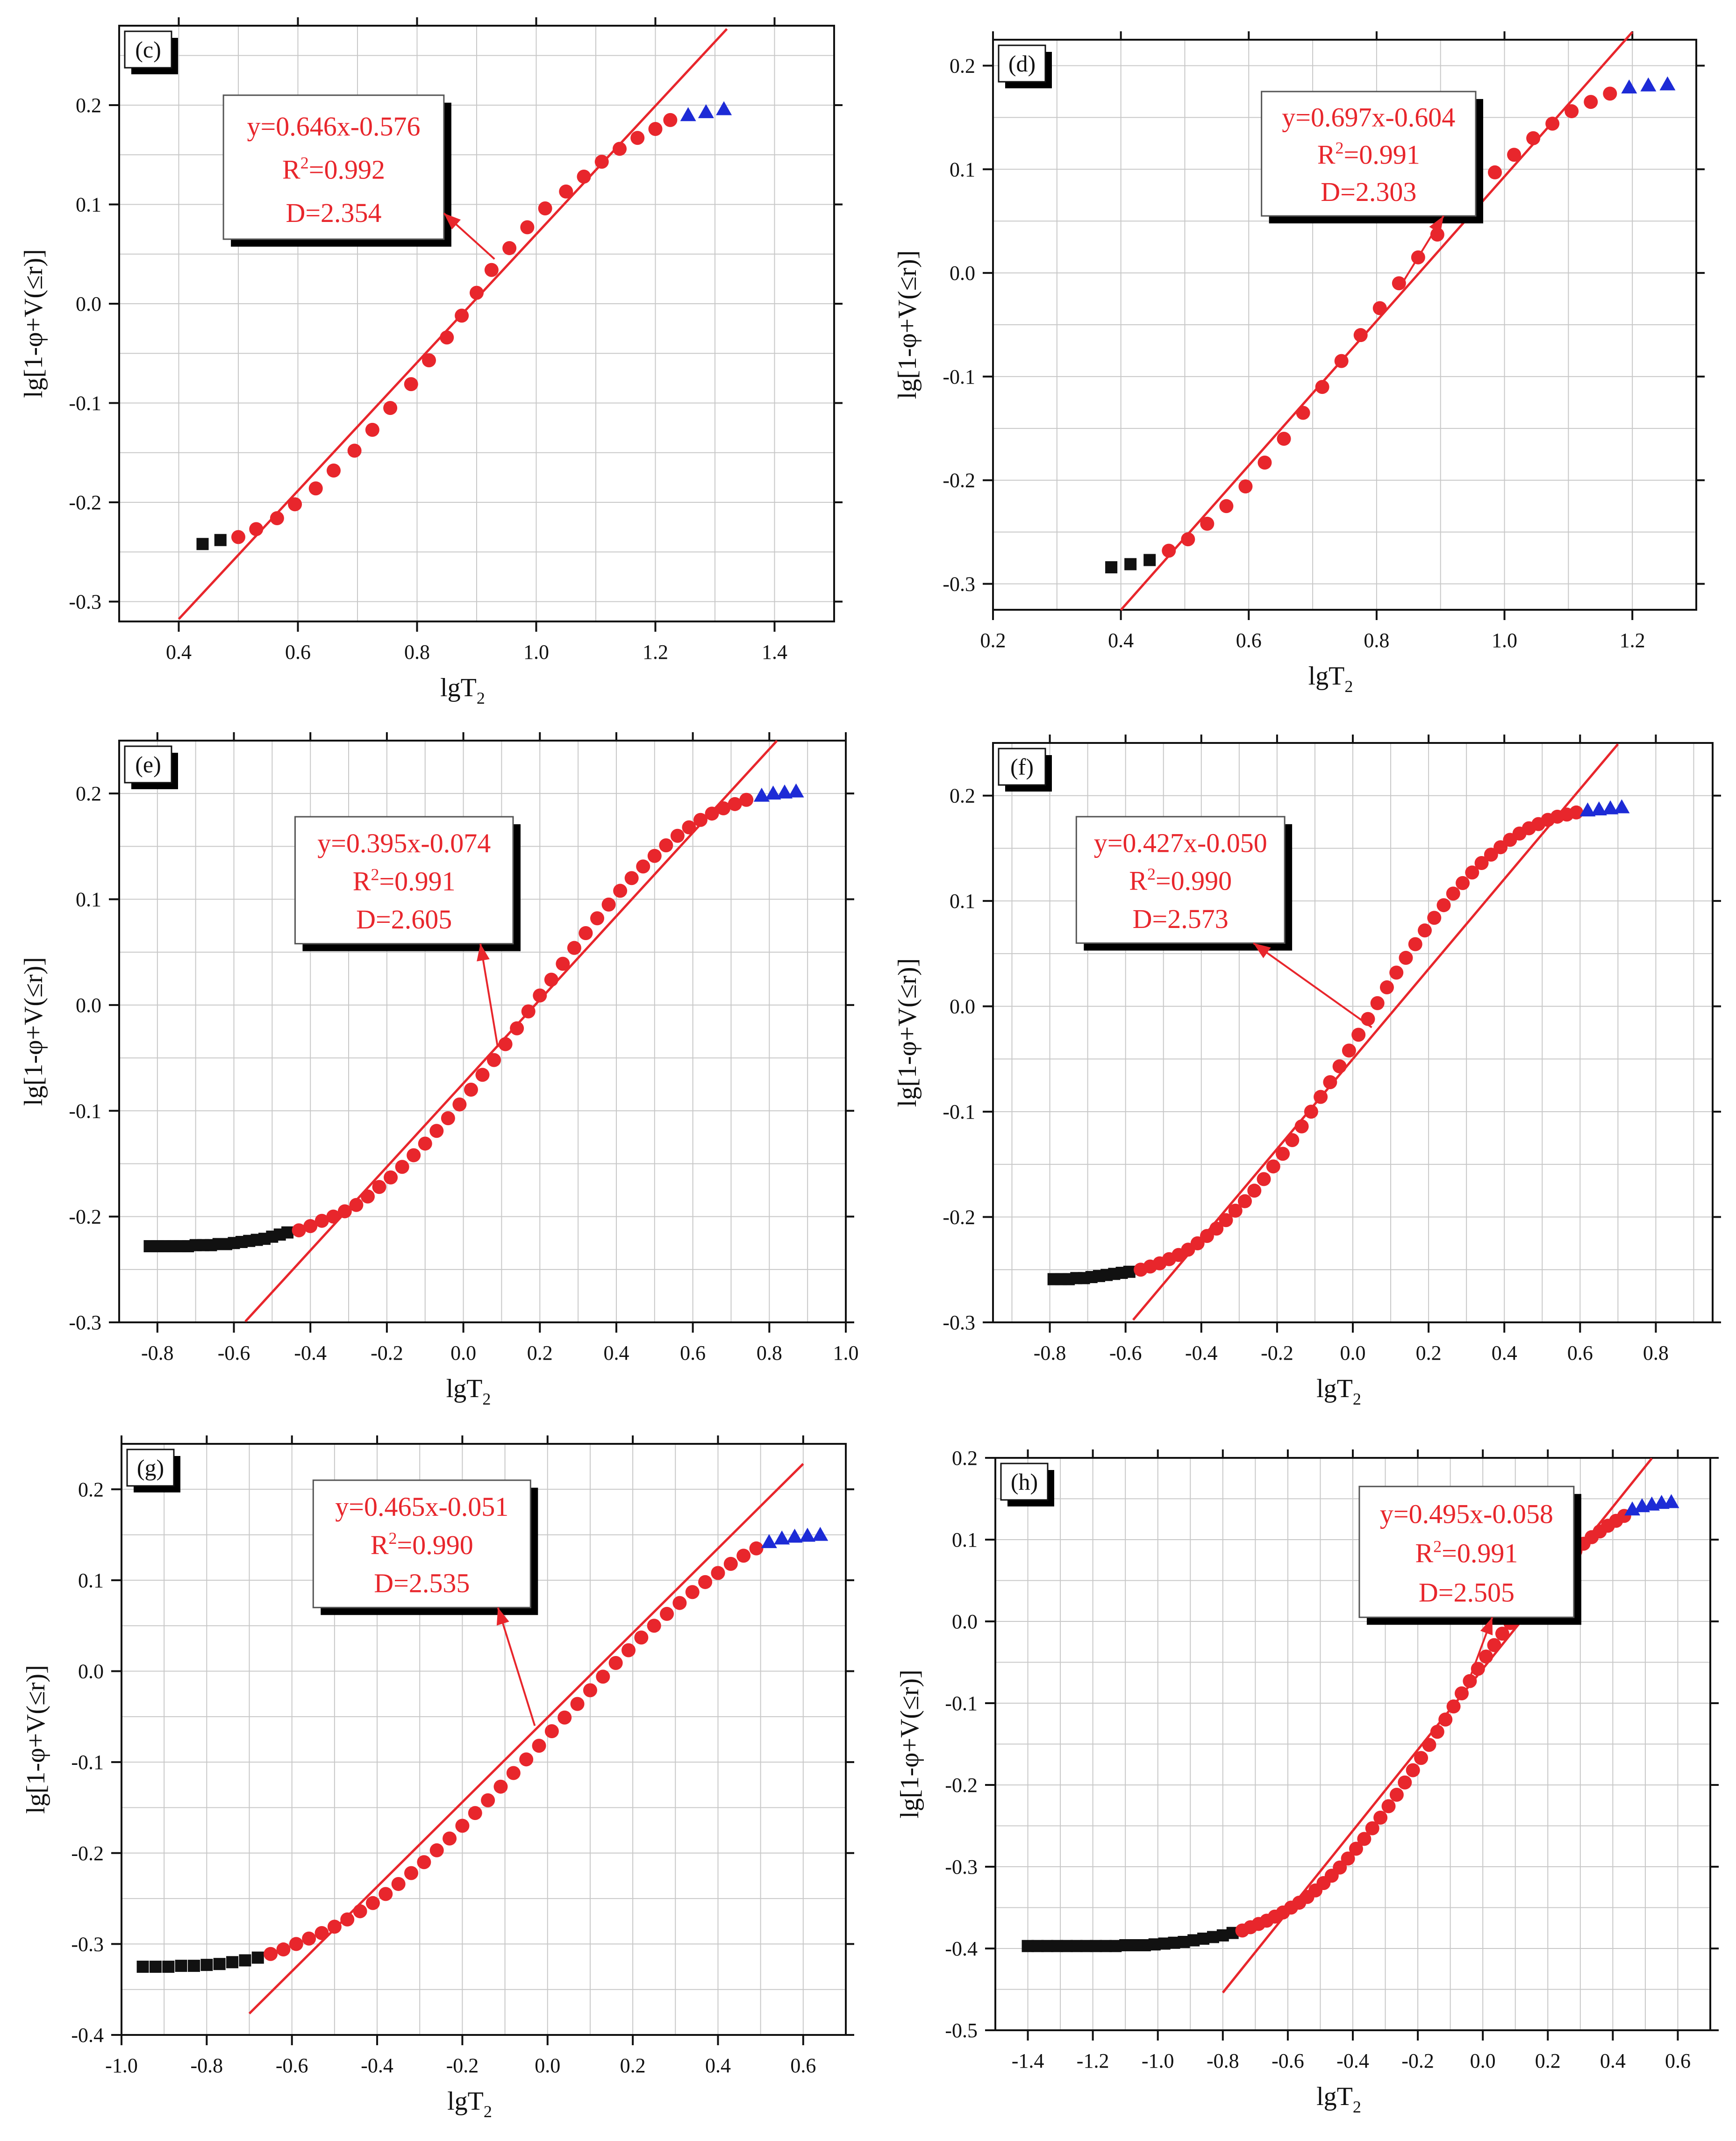 This screenshot has height=2141, width=1736. I want to click on x-tick-label: 1.4, so click(774, 652).